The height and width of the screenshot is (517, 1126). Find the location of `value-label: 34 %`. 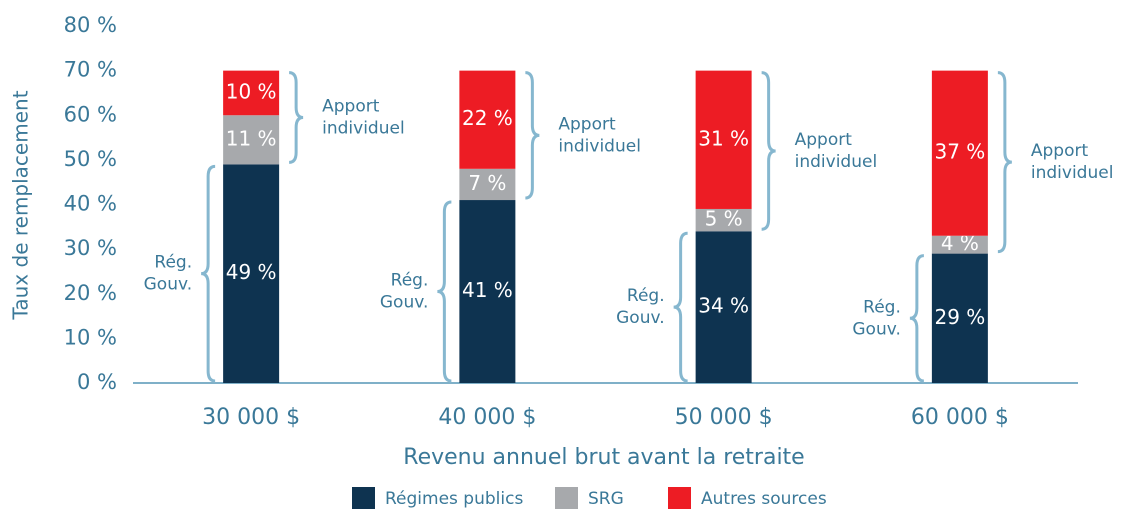

value-label: 34 % is located at coordinates (723, 306).